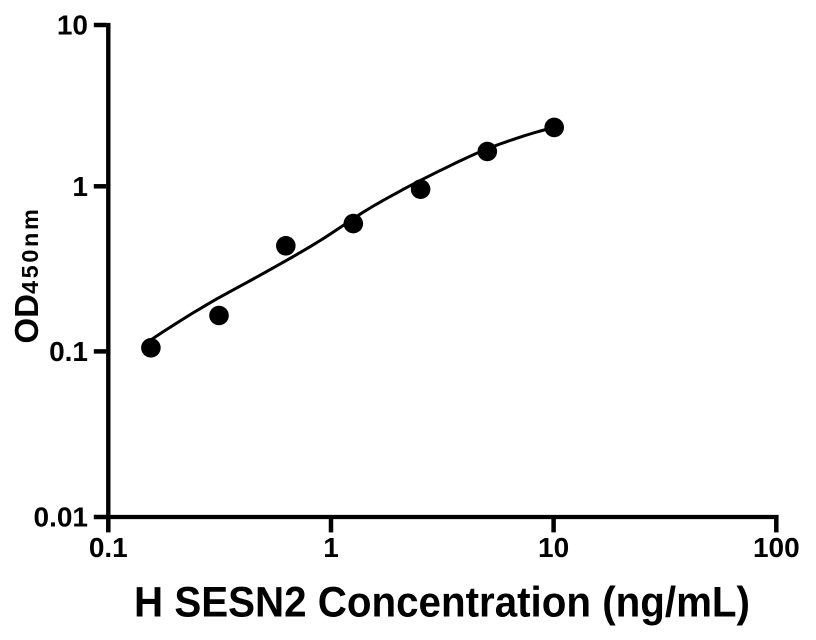 The height and width of the screenshot is (640, 816). What do you see at coordinates (61, 517) in the screenshot?
I see `svg-text: 0.01` at bounding box center [61, 517].